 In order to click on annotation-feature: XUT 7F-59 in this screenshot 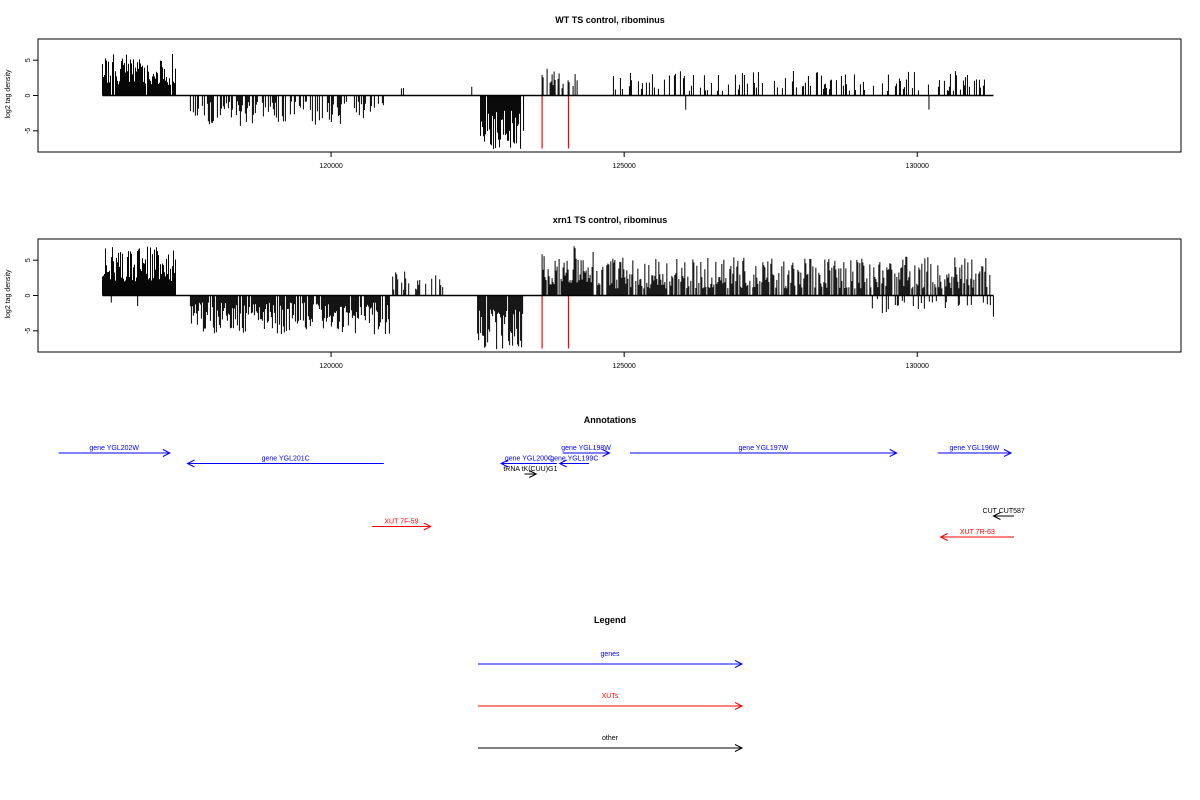, I will do `click(402, 525)`.